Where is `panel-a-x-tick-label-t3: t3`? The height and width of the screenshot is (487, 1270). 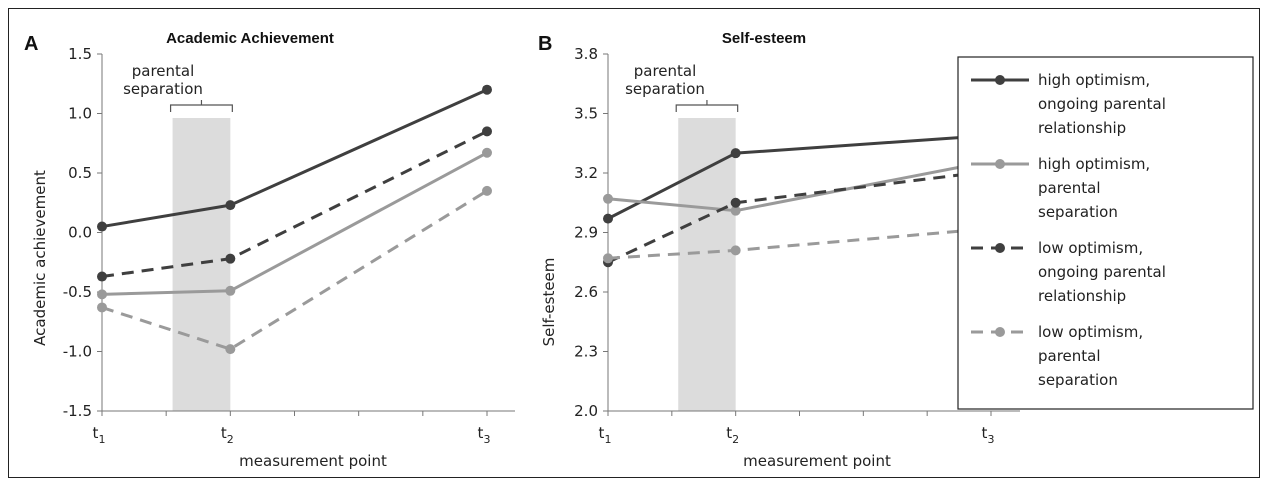
panel-a-x-tick-label-t3: t3 is located at coordinates (484, 435).